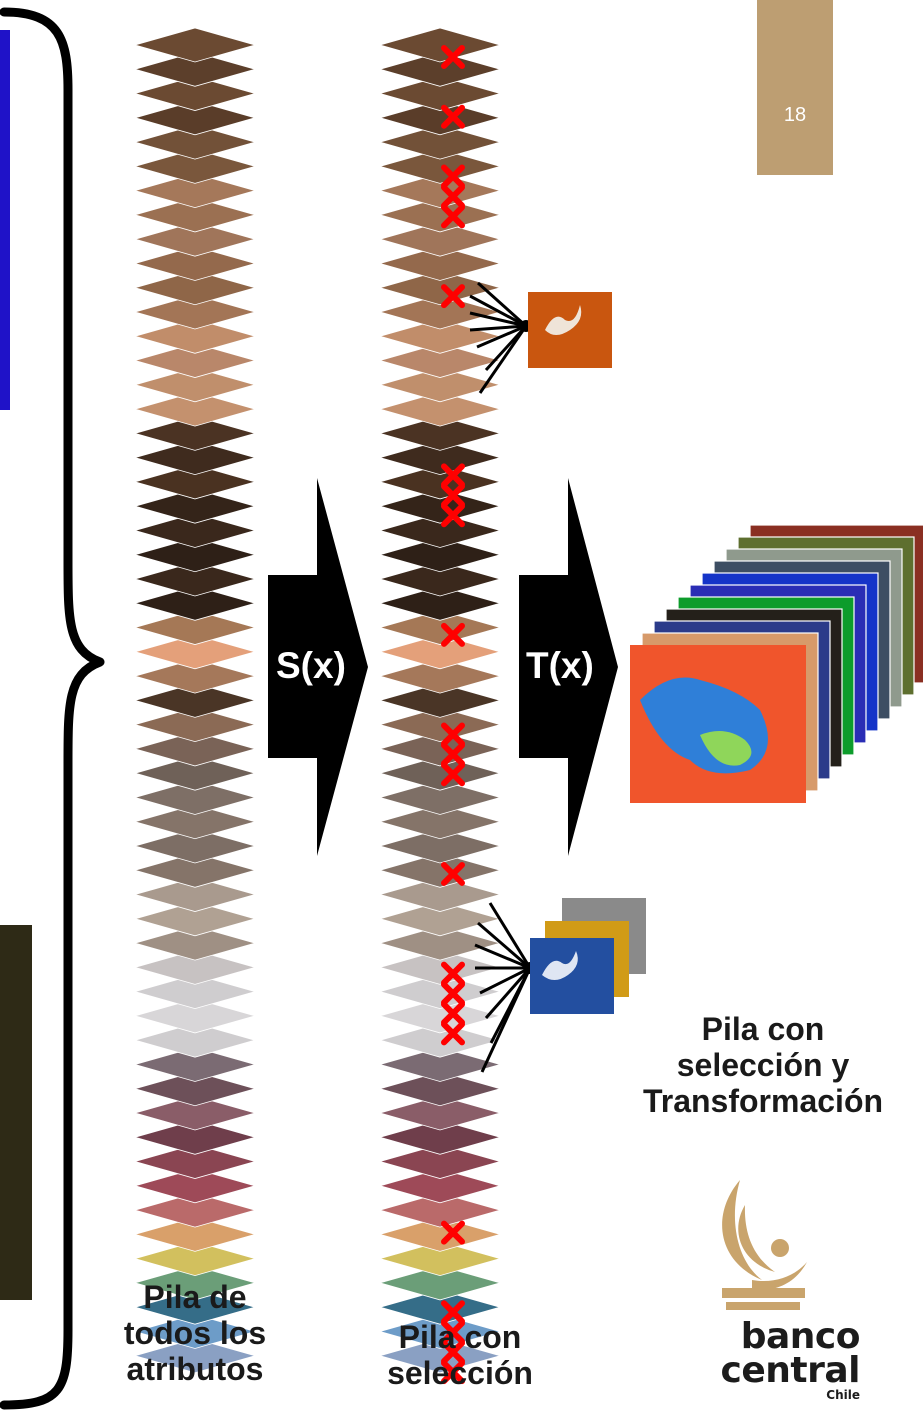 The image size is (923, 1418). Describe the element at coordinates (800, 1336) in the screenshot. I see `logo-line-banco: banco` at that location.